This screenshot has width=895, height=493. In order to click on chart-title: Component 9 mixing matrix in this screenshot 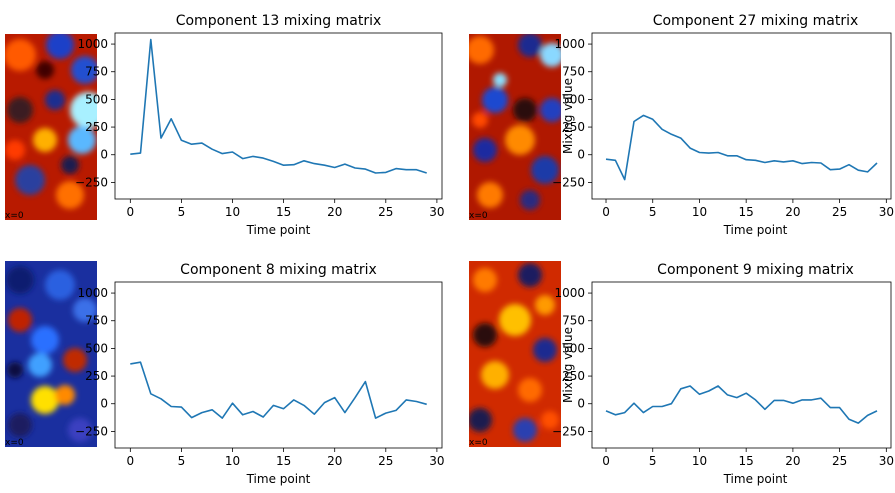, I will do `click(755, 270)`.